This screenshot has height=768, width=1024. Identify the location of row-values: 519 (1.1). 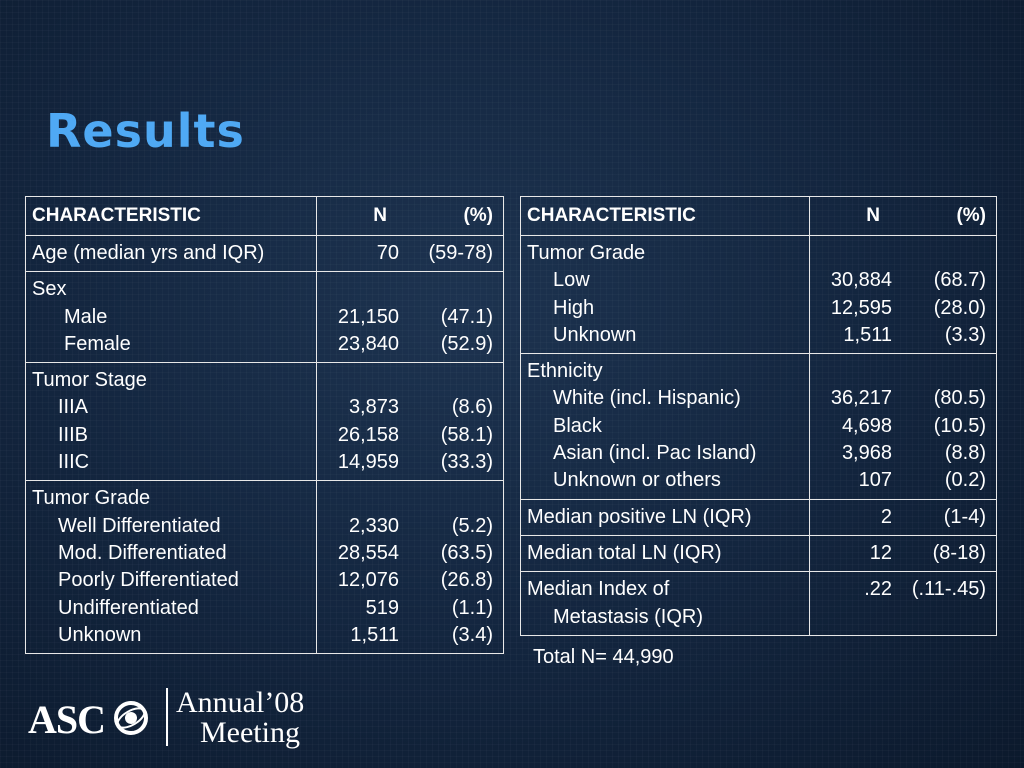
(407, 608).